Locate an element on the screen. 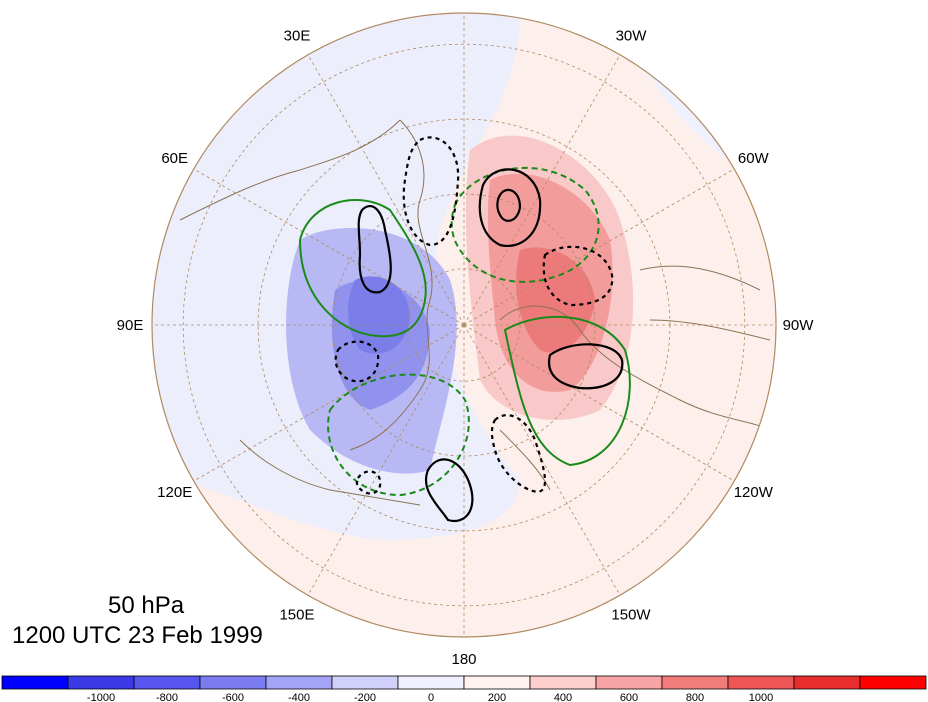  longitude-label: 90E is located at coordinates (130, 325).